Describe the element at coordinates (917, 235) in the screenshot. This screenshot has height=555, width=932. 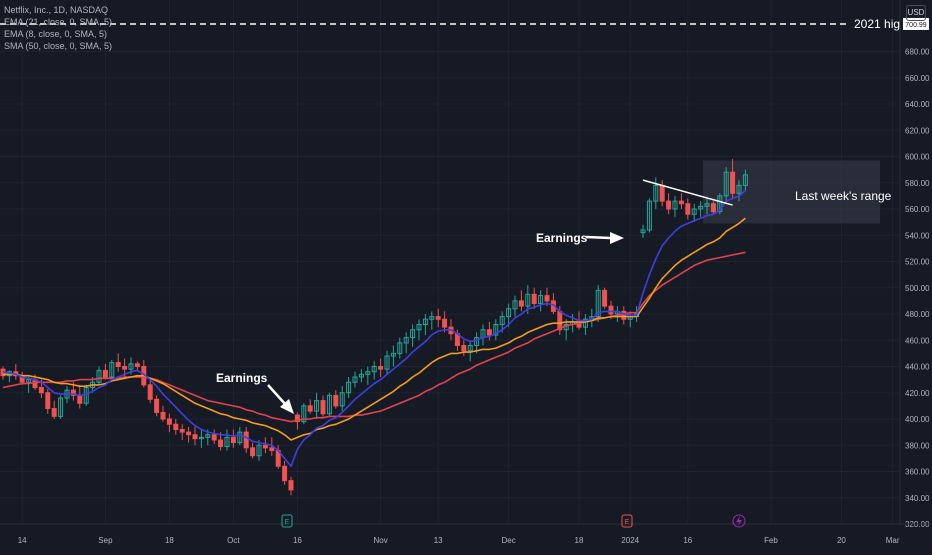
I see `price-tick-label: 540.00` at that location.